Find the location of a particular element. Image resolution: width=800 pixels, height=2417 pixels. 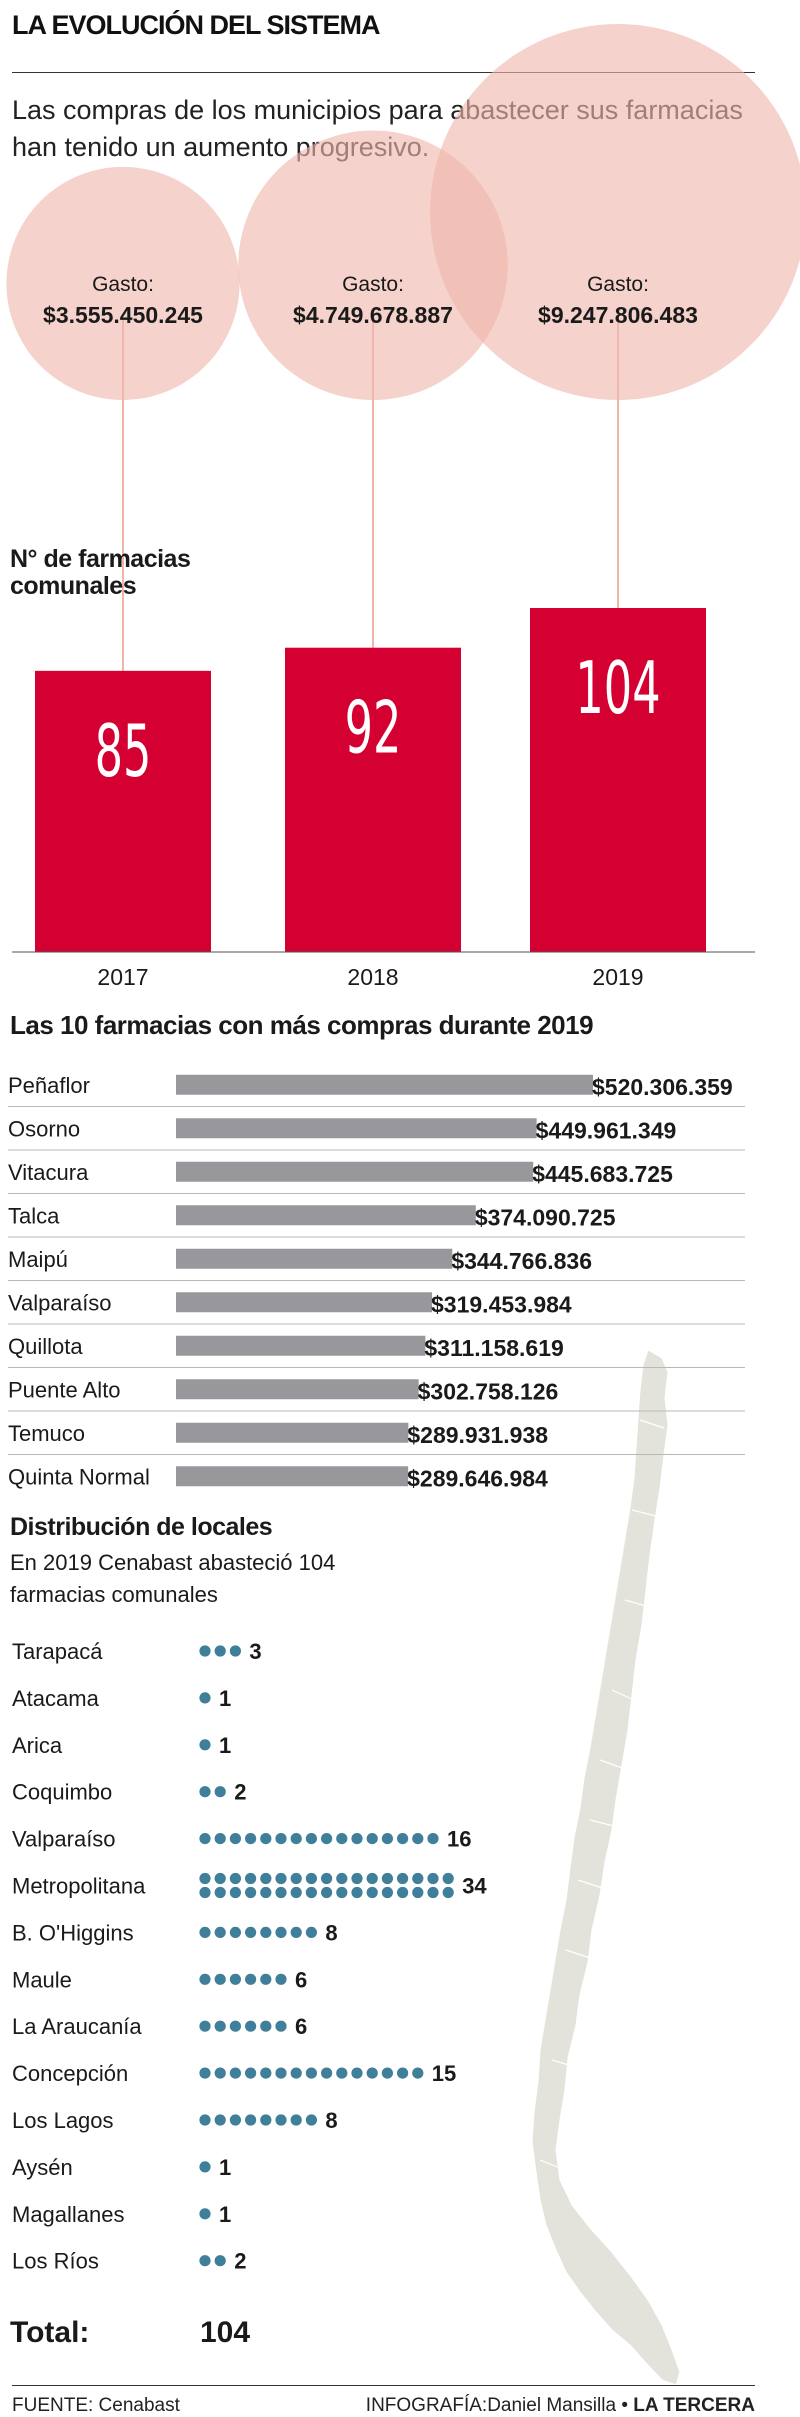

chile-map is located at coordinates (606, 1867).